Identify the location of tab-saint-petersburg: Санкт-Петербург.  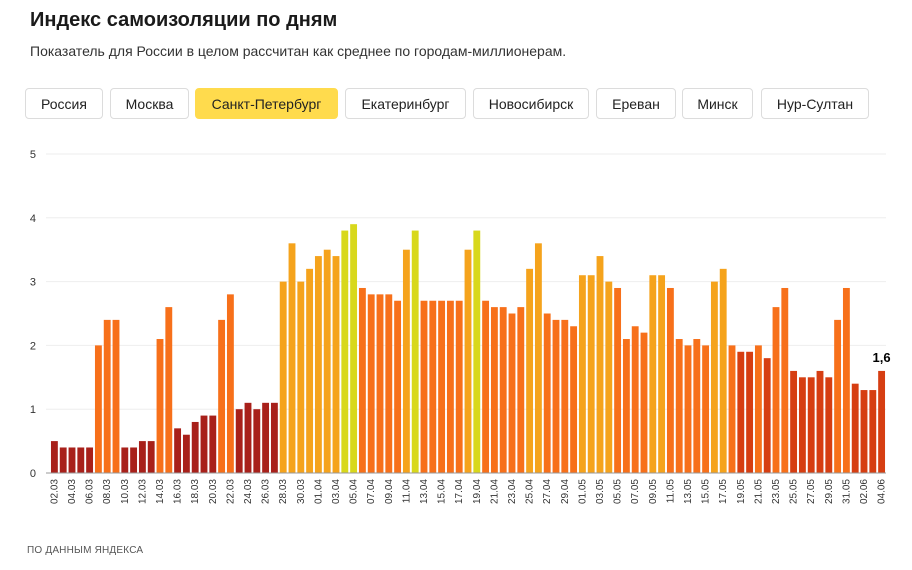
(266, 103).